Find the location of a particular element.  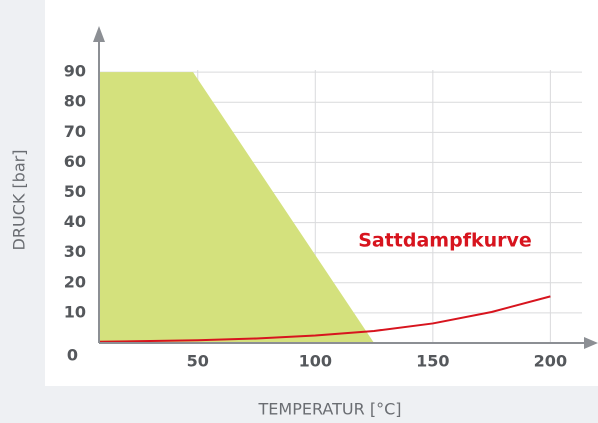

y-tick-label: 50 is located at coordinates (75, 191).